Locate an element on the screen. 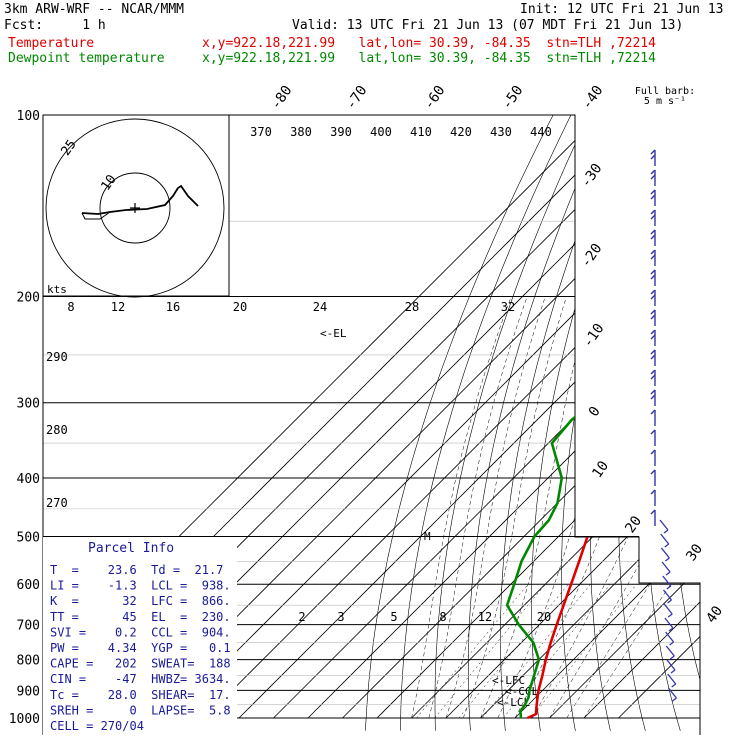 This screenshot has width=740, height=740. hodograph-trace is located at coordinates (140, 199).